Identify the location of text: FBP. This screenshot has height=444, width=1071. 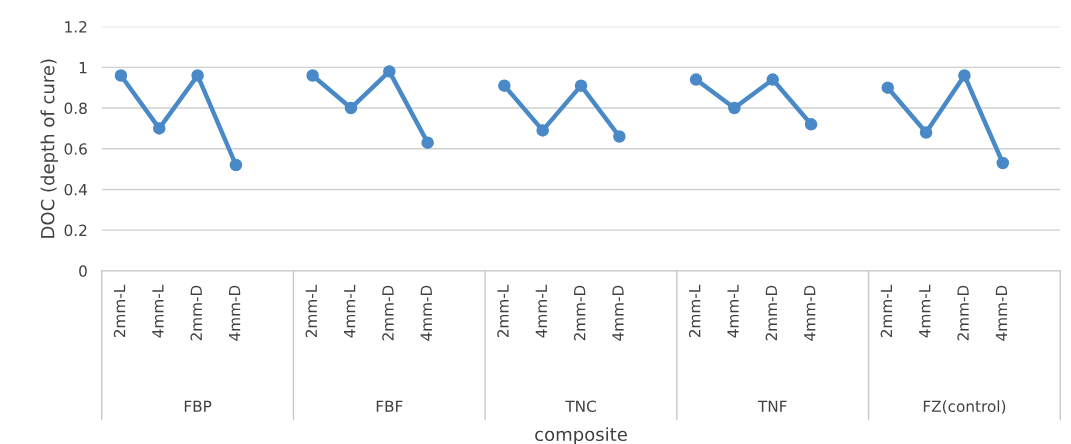
(198, 406).